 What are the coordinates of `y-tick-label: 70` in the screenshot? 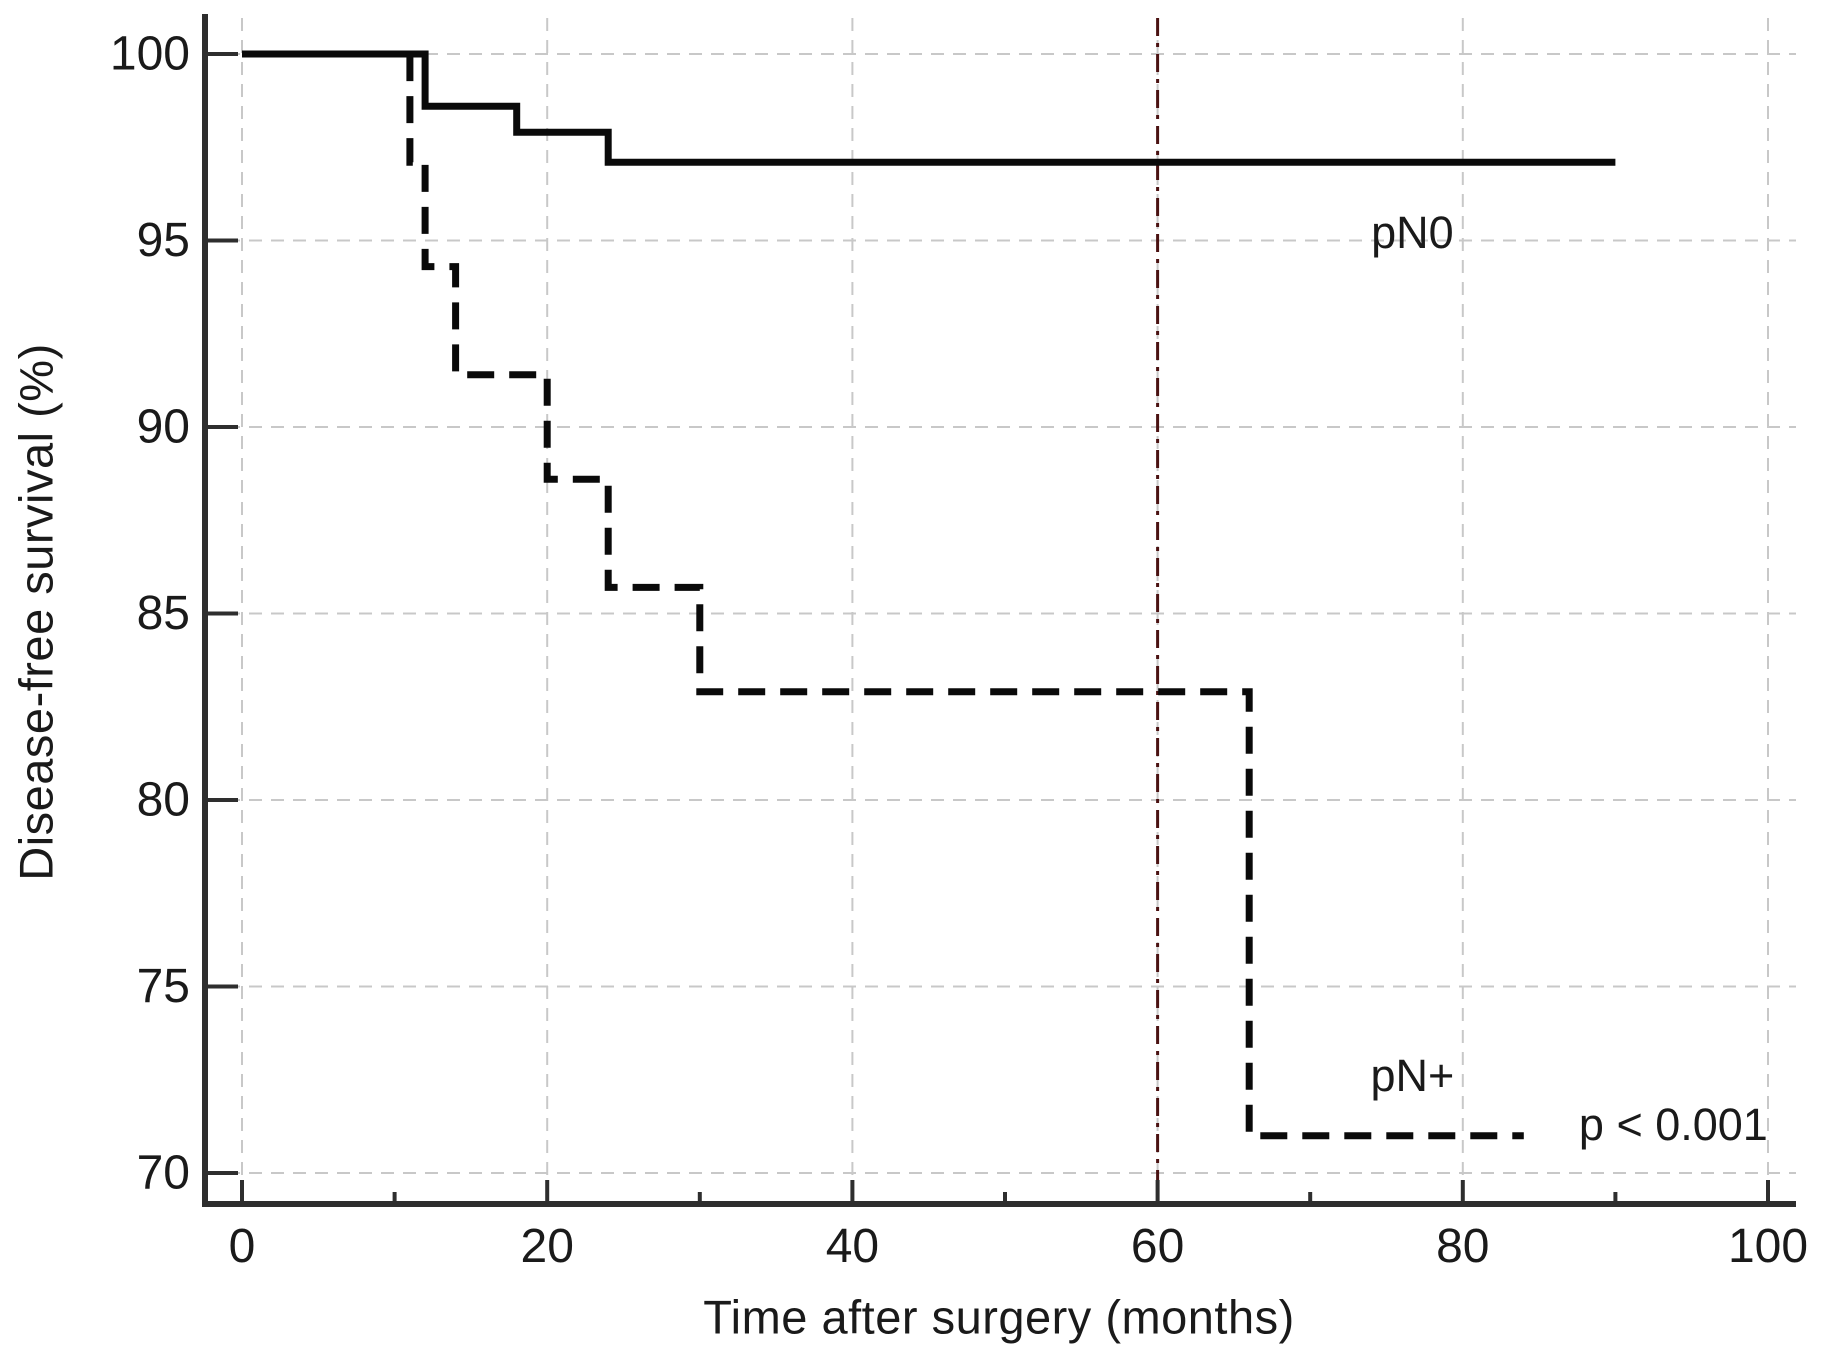 It's located at (163, 1173).